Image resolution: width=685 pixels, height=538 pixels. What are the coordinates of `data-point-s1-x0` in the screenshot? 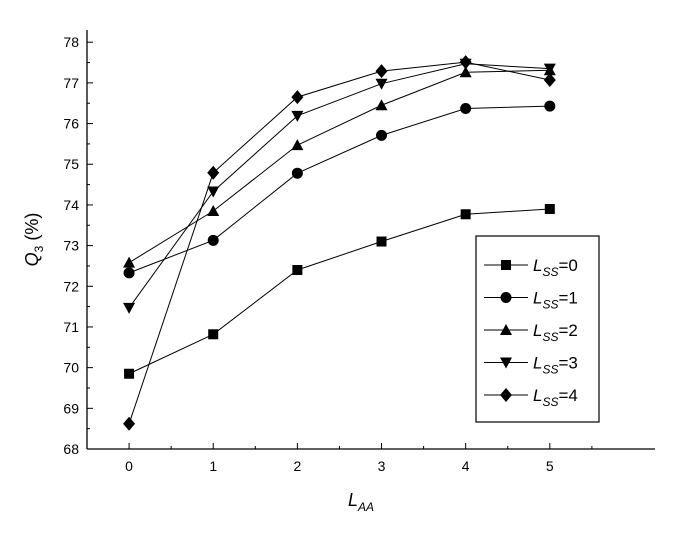 It's located at (129, 273).